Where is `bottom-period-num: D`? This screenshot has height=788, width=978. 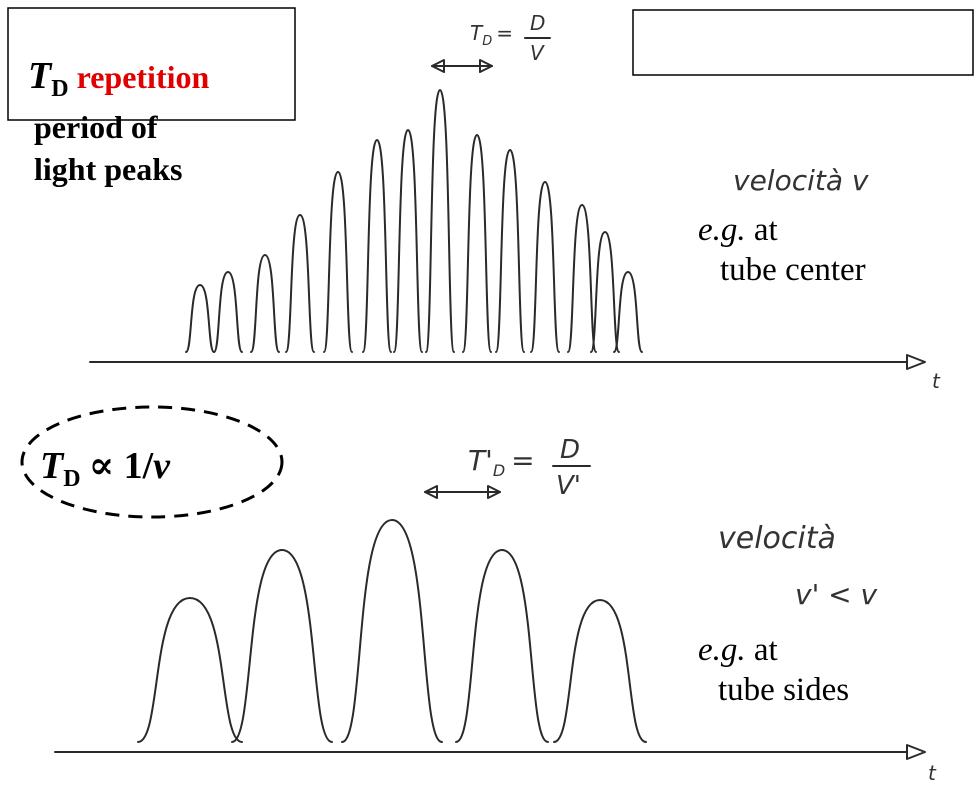
bottom-period-num: D is located at coordinates (570, 450).